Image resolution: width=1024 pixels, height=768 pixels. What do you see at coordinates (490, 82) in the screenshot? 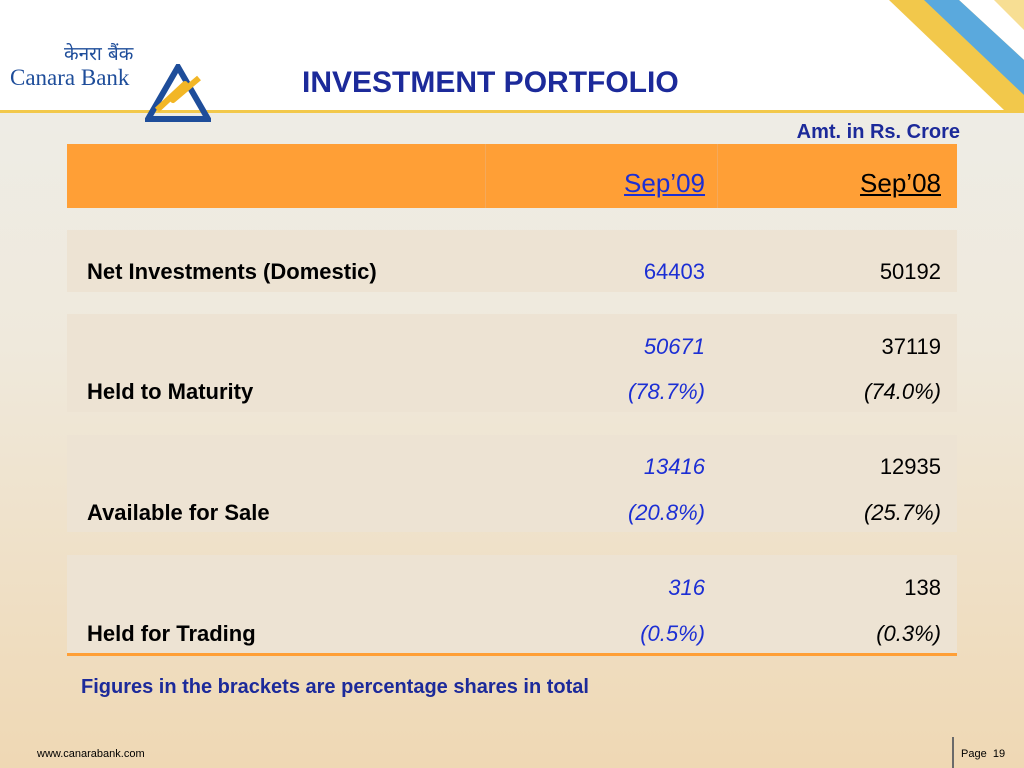
I see `page-title: INVESTMENT PORTFOLIO` at bounding box center [490, 82].